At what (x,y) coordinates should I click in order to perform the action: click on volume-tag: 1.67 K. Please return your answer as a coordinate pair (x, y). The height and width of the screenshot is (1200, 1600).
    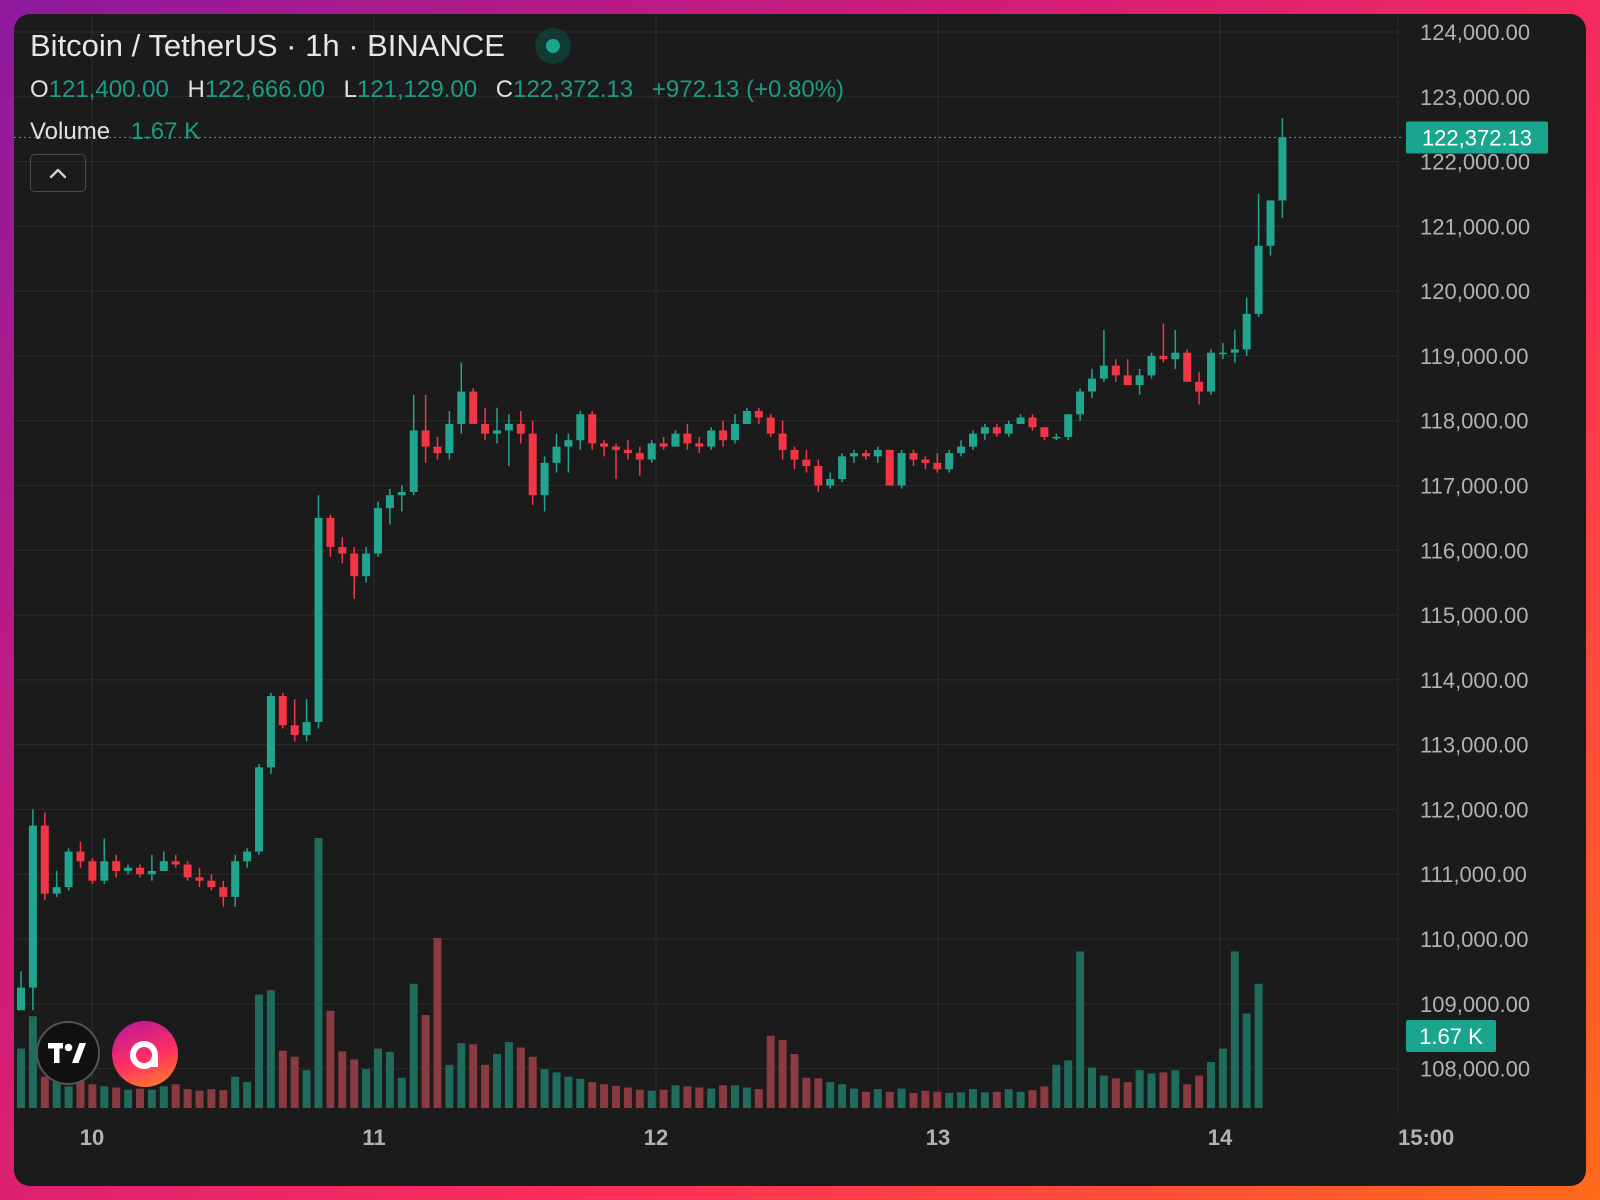
    Looking at the image, I should click on (1451, 1036).